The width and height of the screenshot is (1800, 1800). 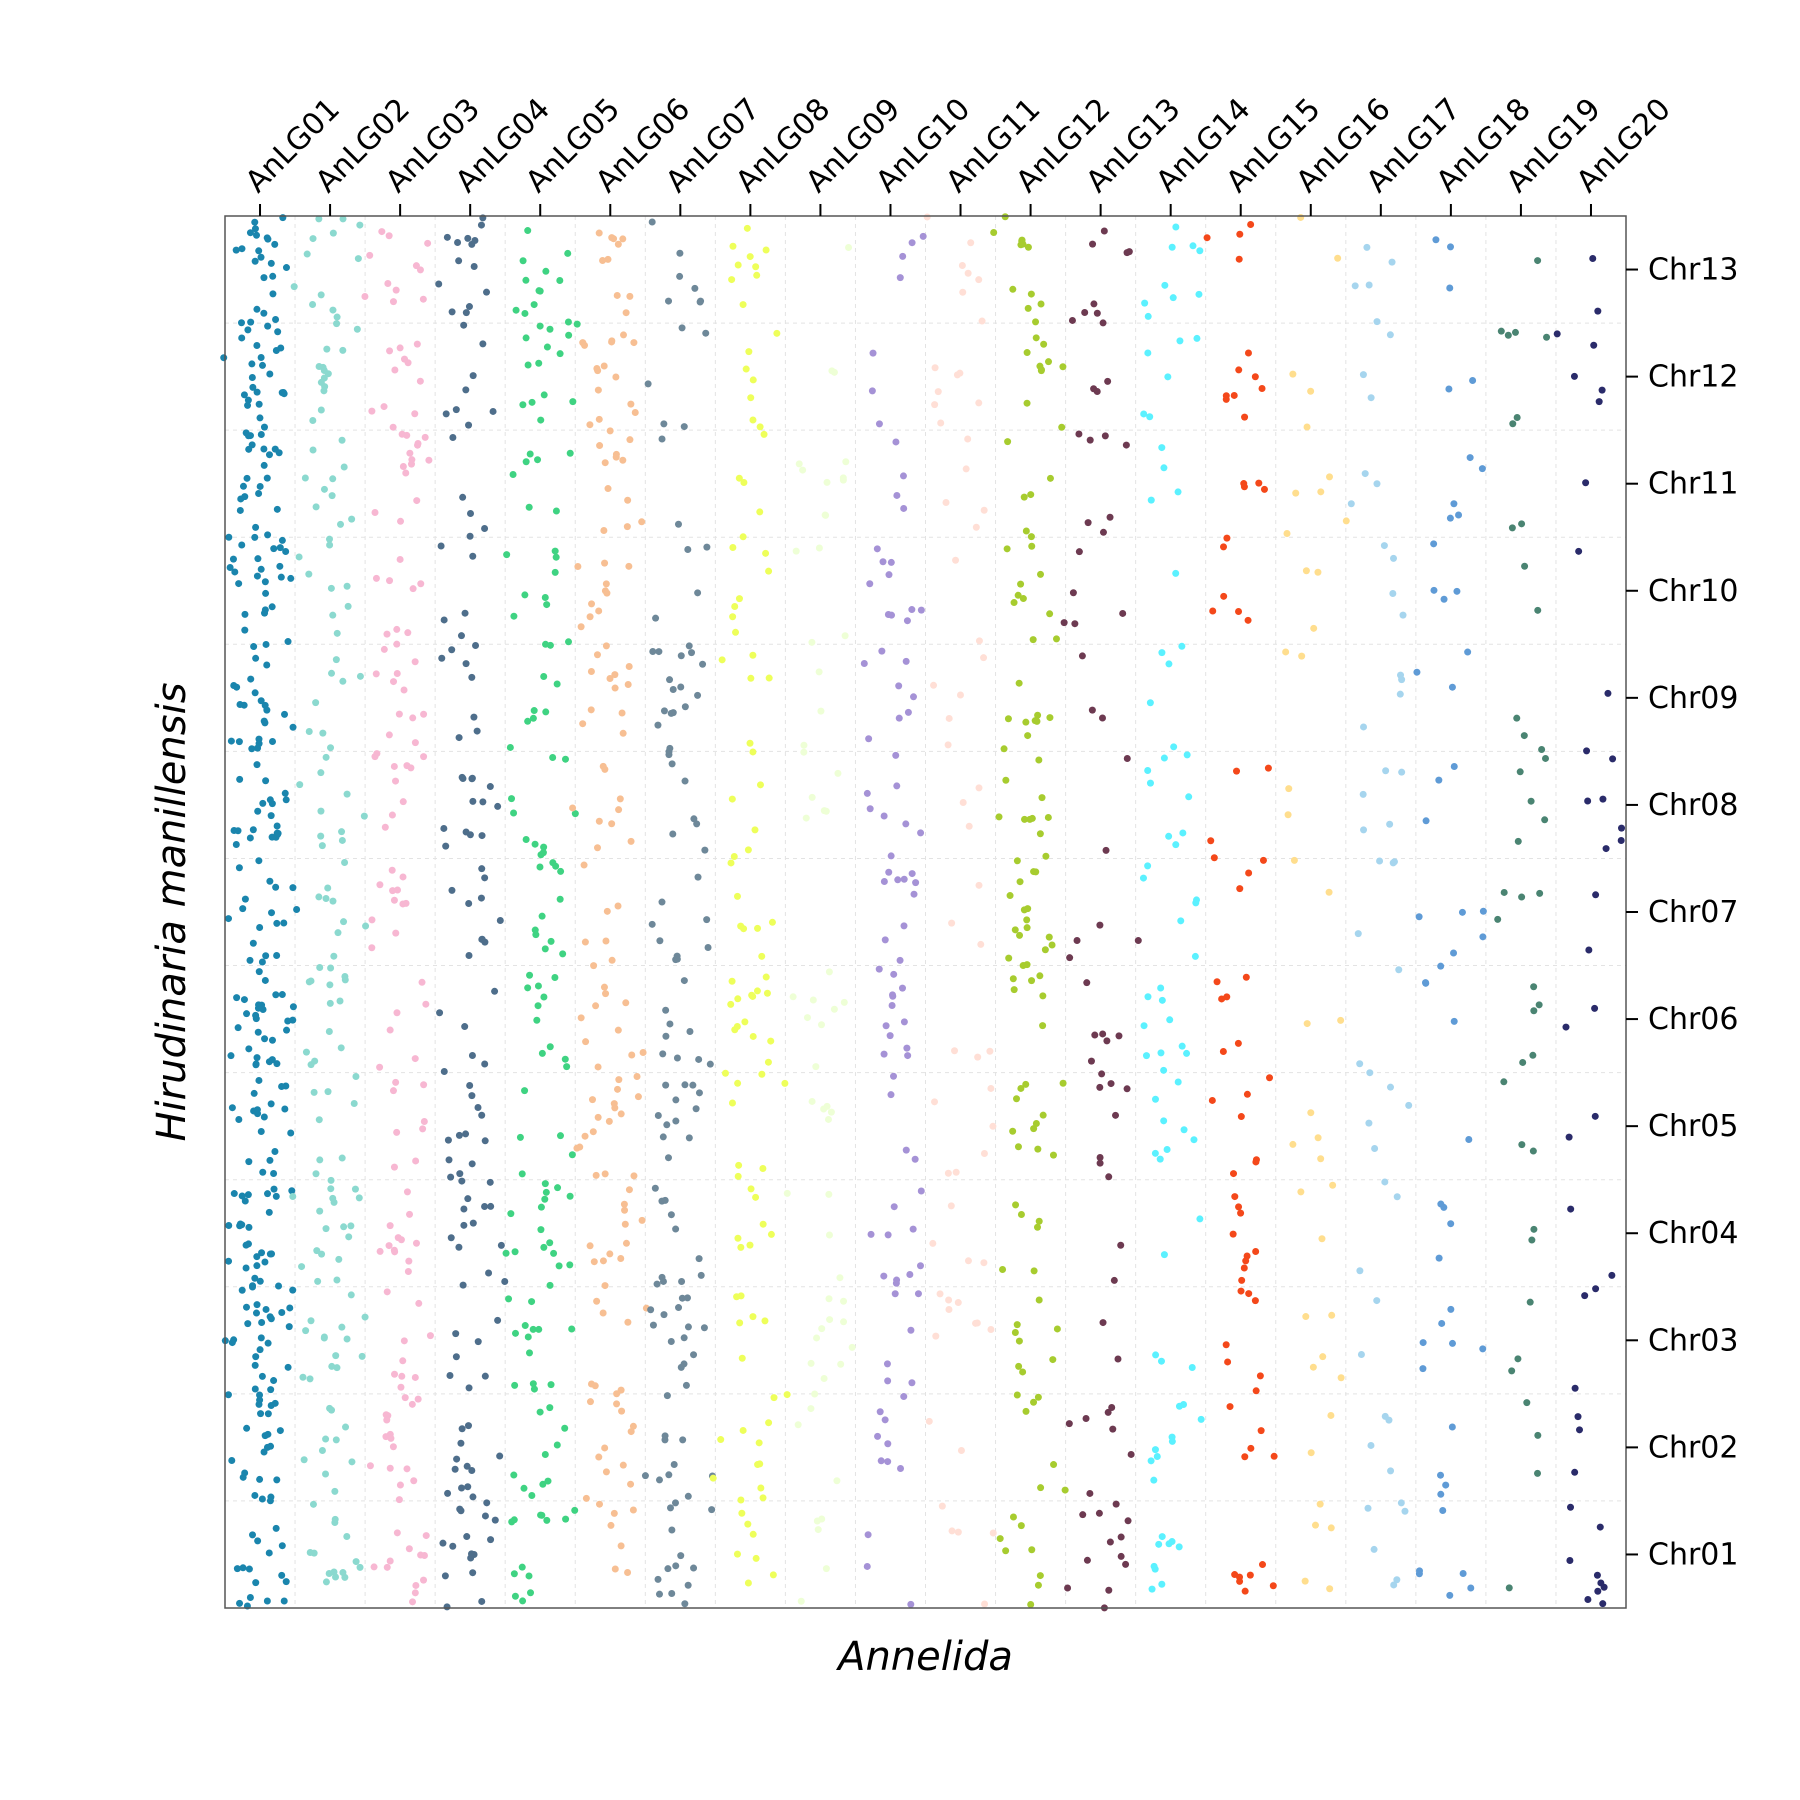 I want to click on data-point-anlg20, so click(x=1571, y=1507).